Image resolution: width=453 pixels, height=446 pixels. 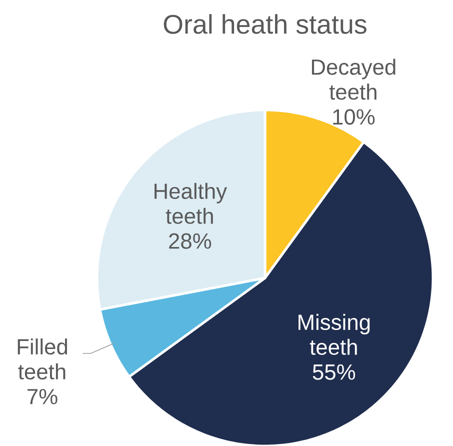 What do you see at coordinates (43, 359) in the screenshot?
I see `slice-label: Filled teeth` at bounding box center [43, 359].